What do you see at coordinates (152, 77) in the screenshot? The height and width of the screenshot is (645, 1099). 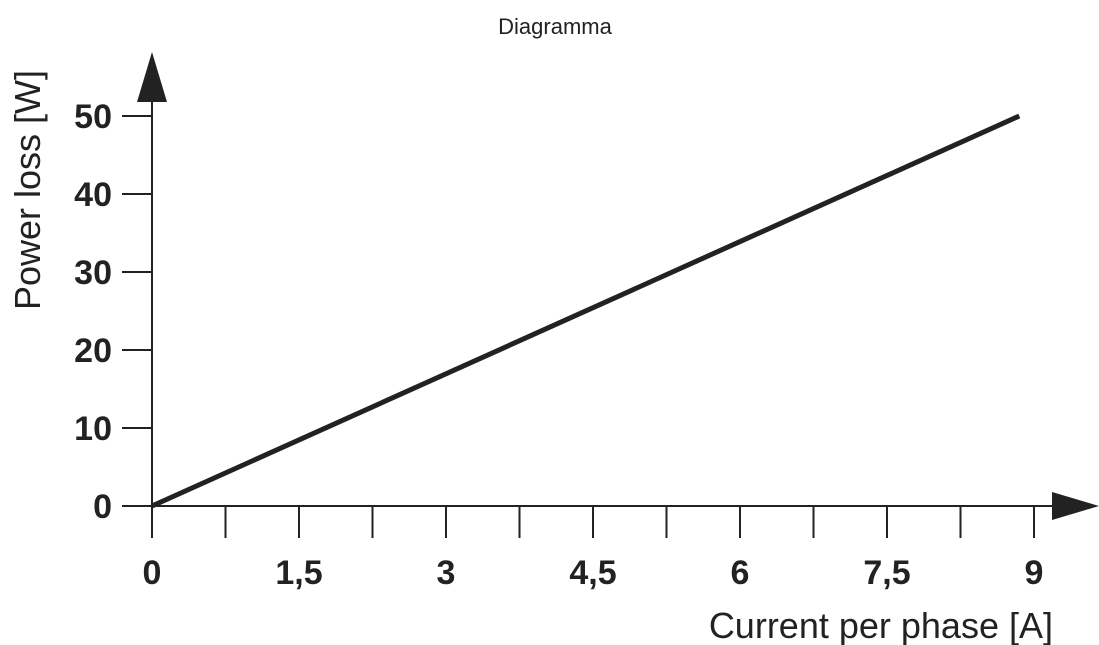 I see `y-axis-arrow` at bounding box center [152, 77].